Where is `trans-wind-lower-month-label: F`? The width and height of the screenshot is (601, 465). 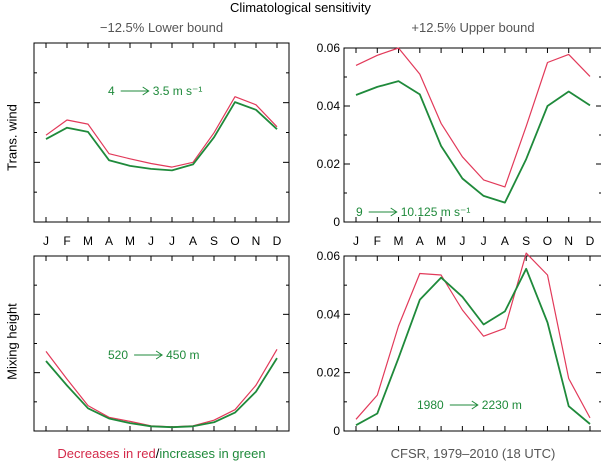 trans-wind-lower-month-label: F is located at coordinates (66, 241).